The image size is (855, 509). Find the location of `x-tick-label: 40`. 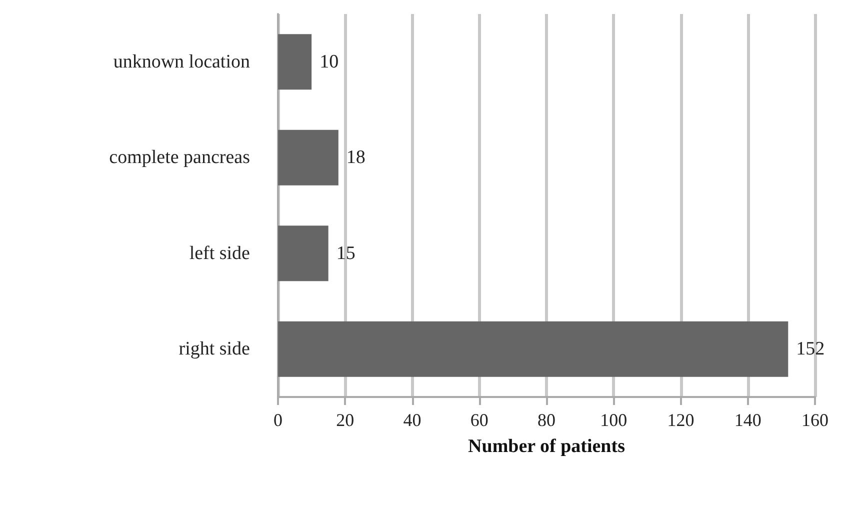

x-tick-label: 40 is located at coordinates (412, 420).